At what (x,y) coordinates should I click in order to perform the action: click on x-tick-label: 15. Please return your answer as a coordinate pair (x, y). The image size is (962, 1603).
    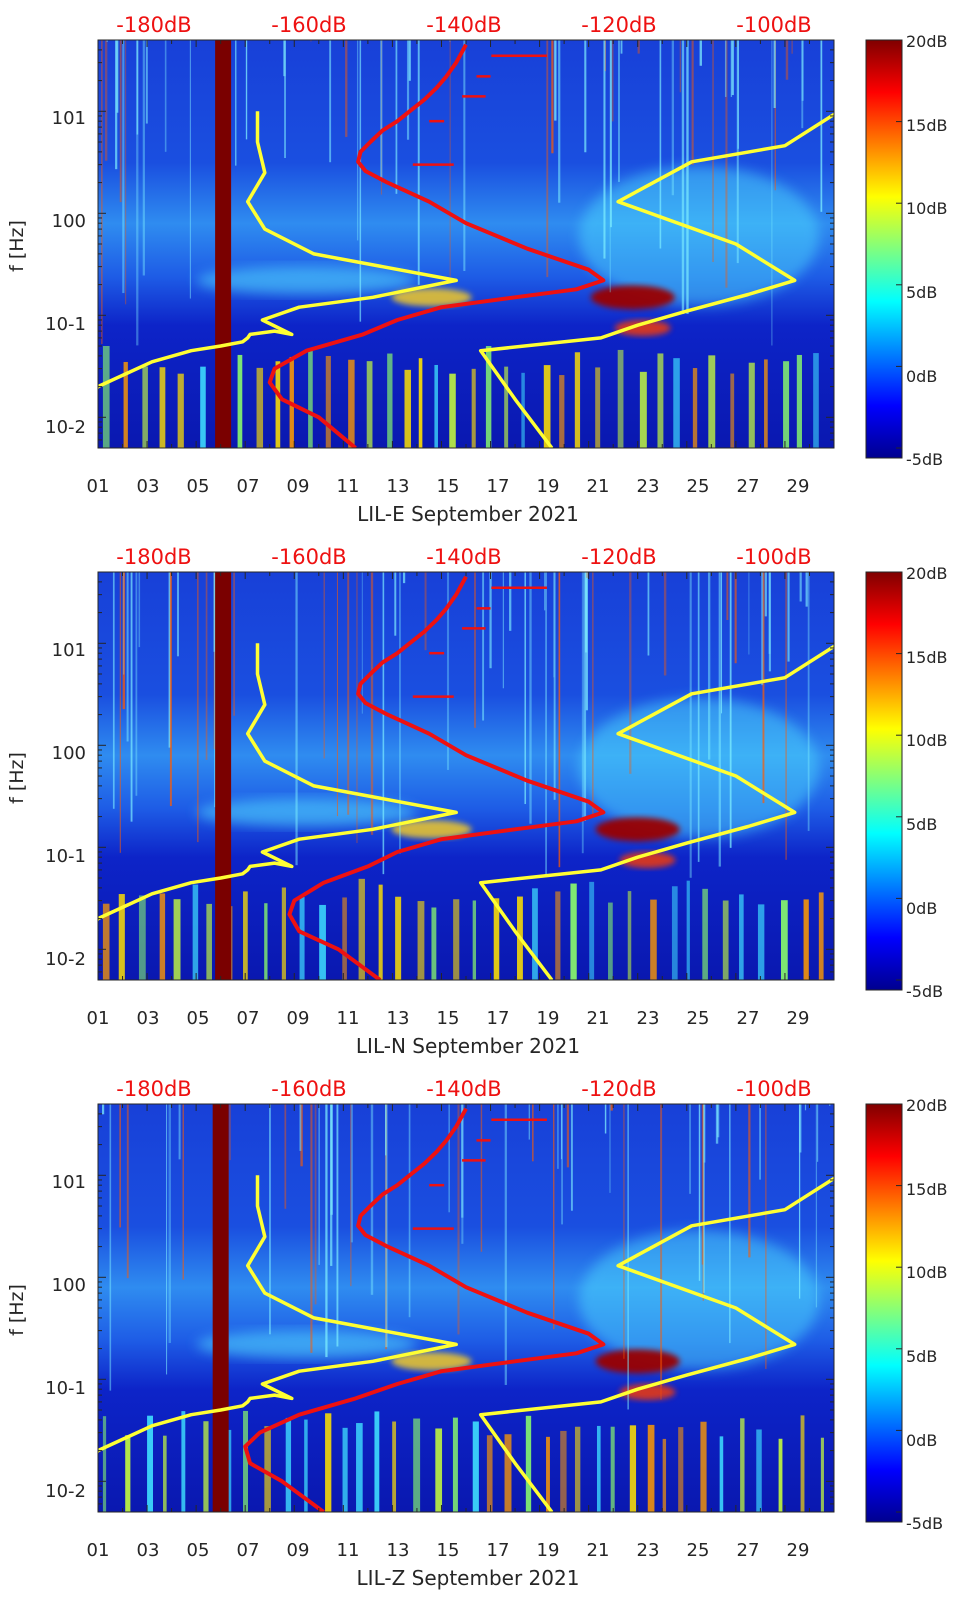
    Looking at the image, I should click on (448, 486).